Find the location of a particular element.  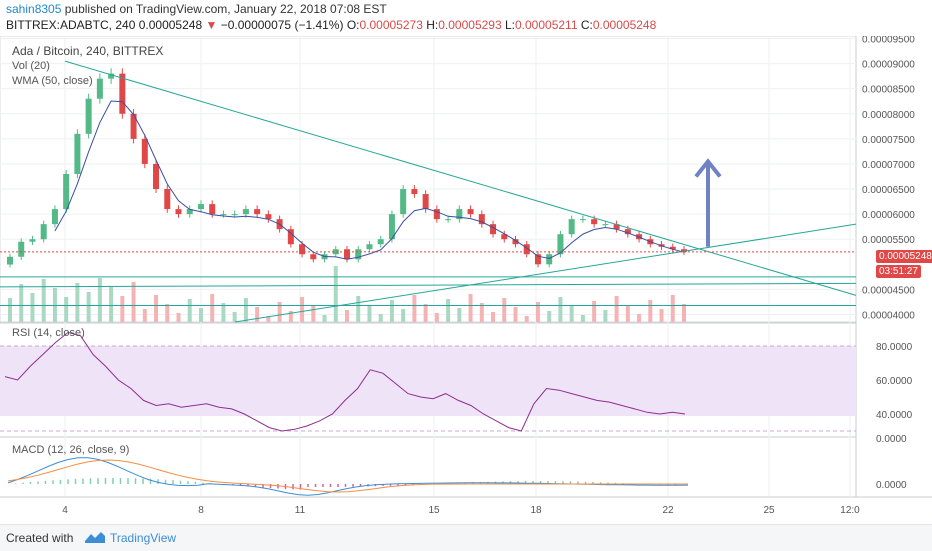

price-tick-label: 0.00008500 is located at coordinates (888, 90).